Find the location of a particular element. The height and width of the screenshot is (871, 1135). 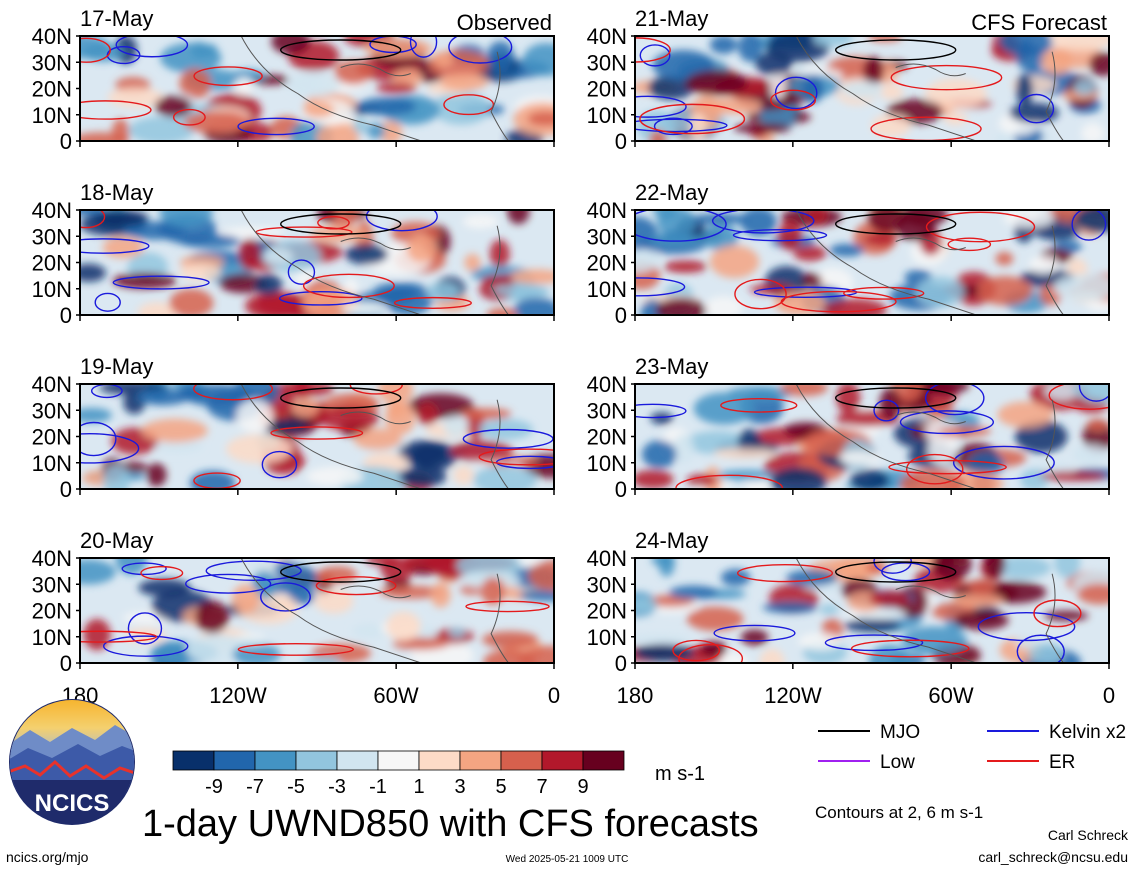

footer-url: ncics.org/mjo is located at coordinates (47, 857).